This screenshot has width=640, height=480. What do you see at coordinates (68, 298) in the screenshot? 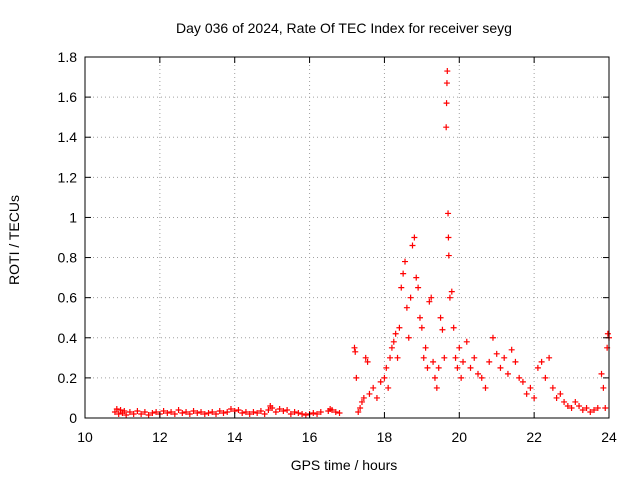
I see `y-tick-label: 0.6` at bounding box center [68, 298].